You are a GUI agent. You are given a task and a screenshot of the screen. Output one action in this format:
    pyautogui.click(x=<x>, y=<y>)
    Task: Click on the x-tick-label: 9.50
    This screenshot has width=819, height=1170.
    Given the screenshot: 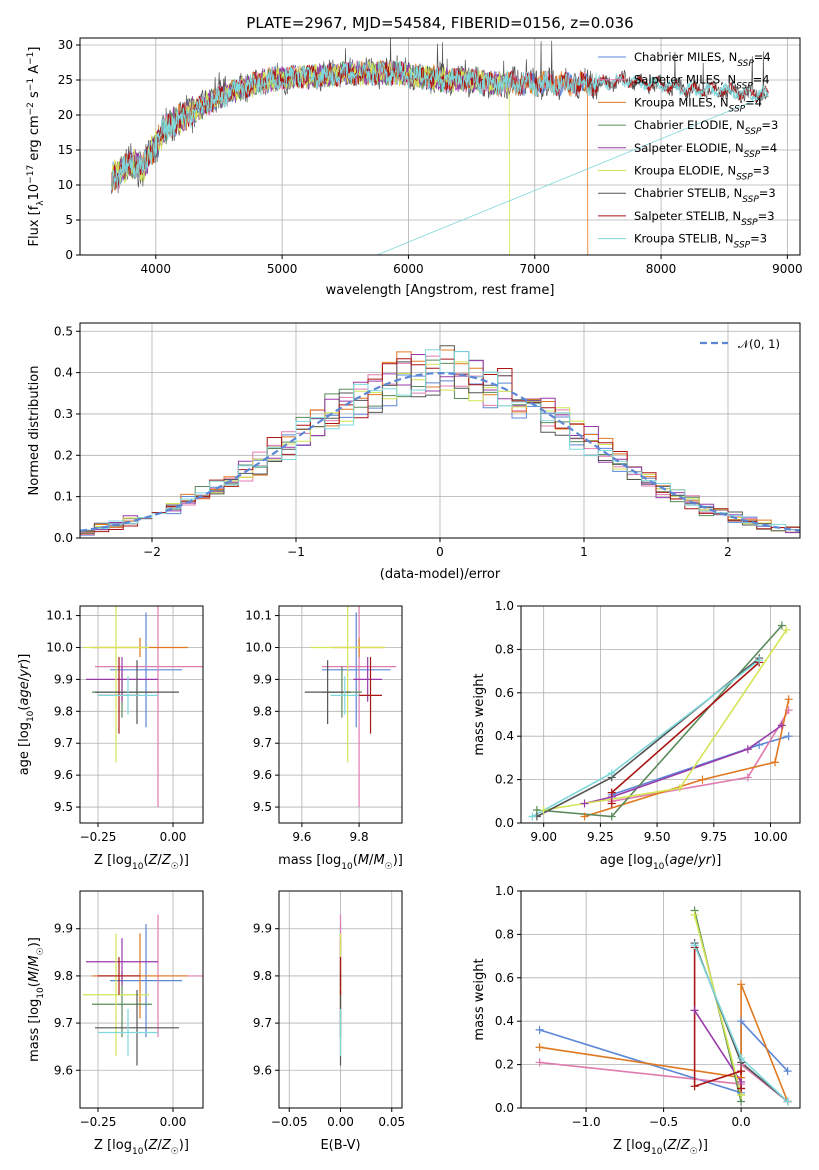 What is the action you would take?
    pyautogui.click(x=657, y=837)
    